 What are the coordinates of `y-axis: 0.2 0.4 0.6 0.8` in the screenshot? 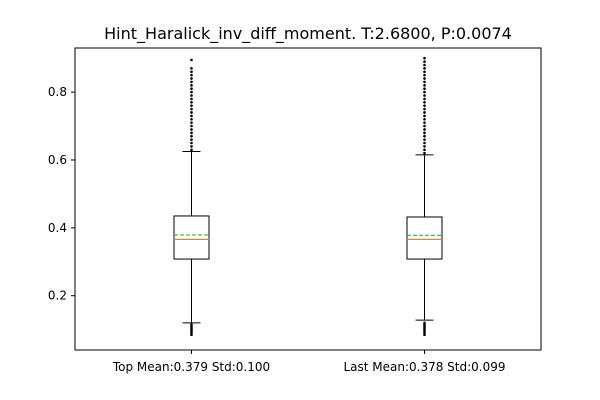 It's located at (61, 194).